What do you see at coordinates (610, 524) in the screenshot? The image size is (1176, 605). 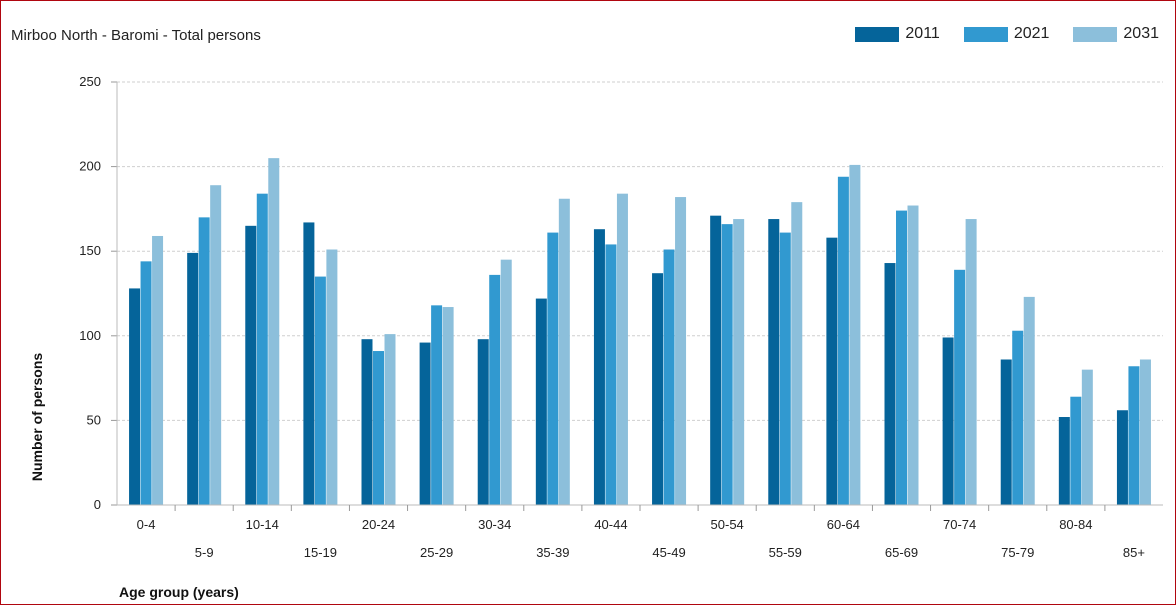 I see `x-tick-label: 40-44` at bounding box center [610, 524].